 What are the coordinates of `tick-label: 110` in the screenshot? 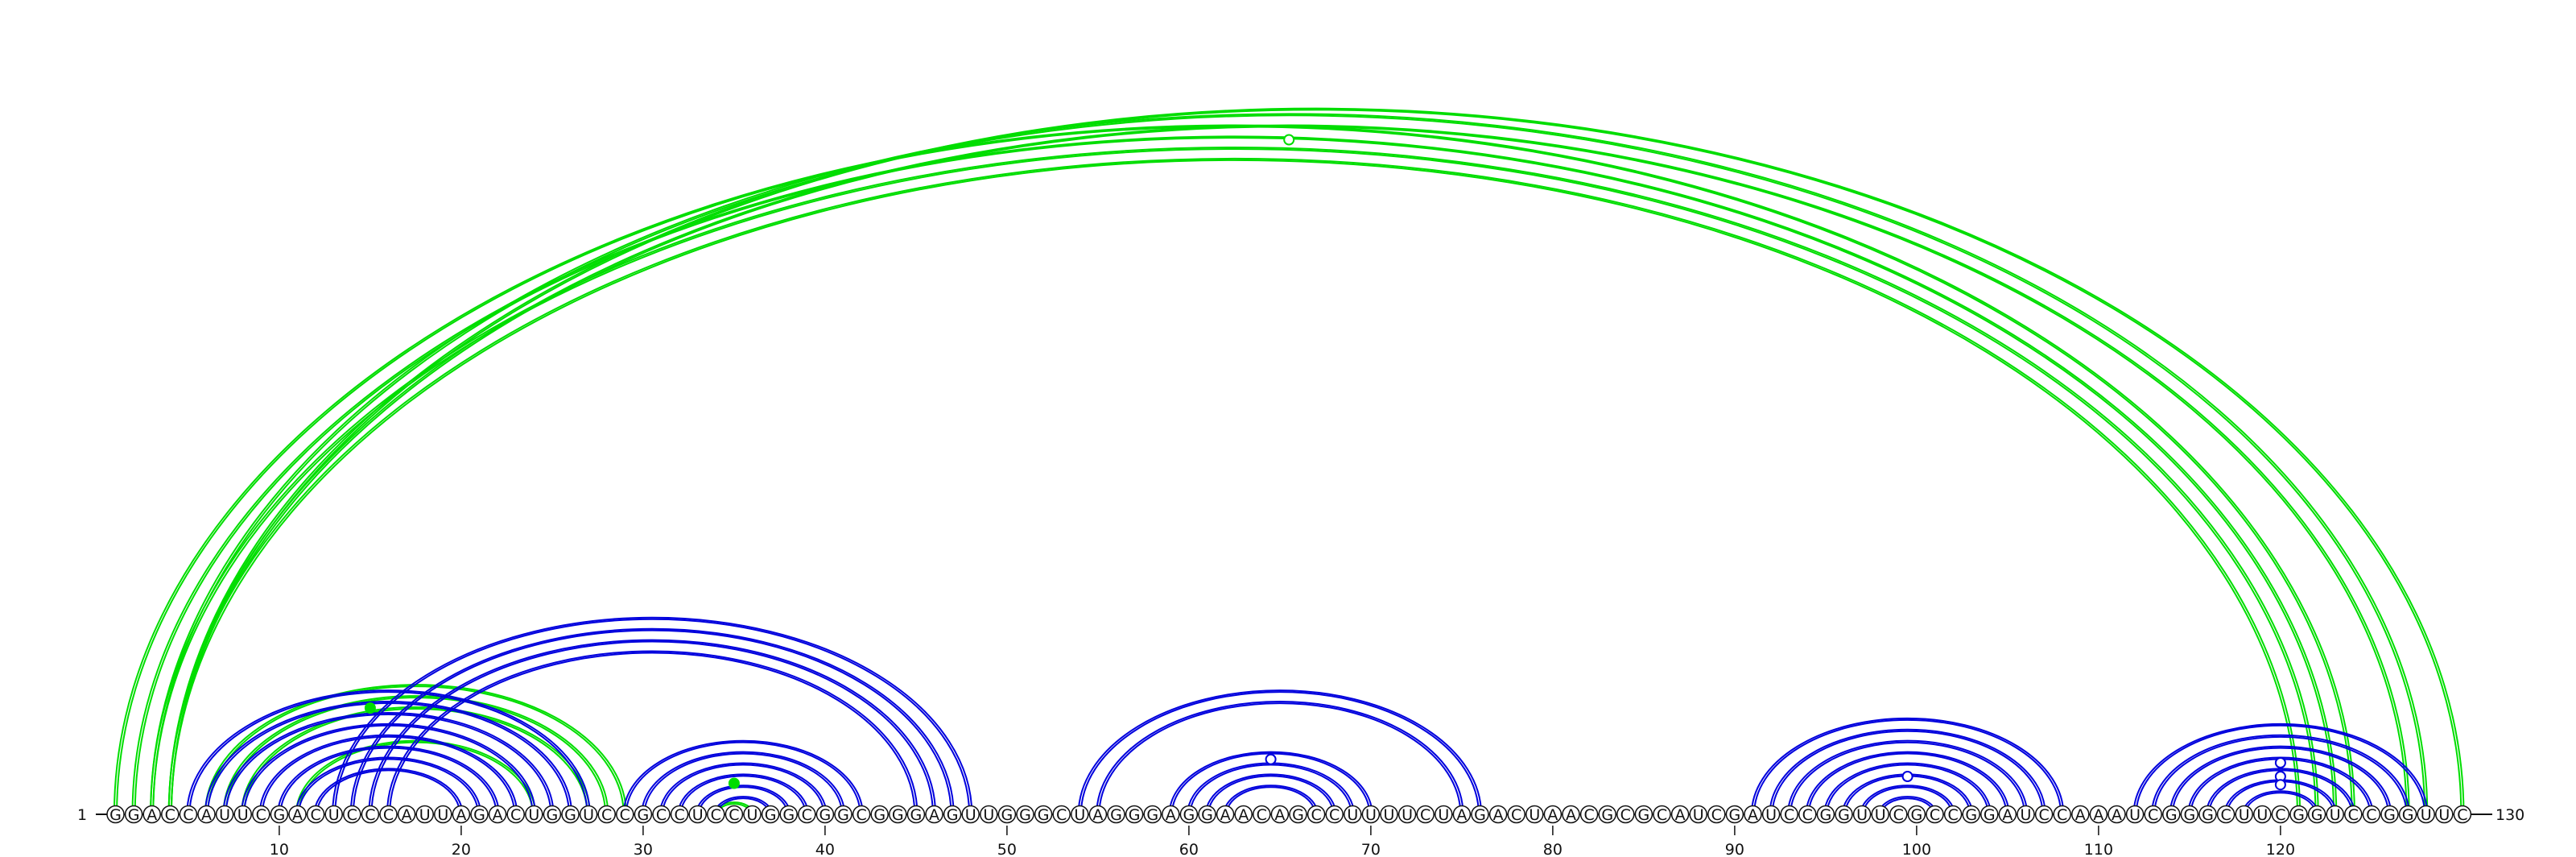 It's located at (2098, 849).